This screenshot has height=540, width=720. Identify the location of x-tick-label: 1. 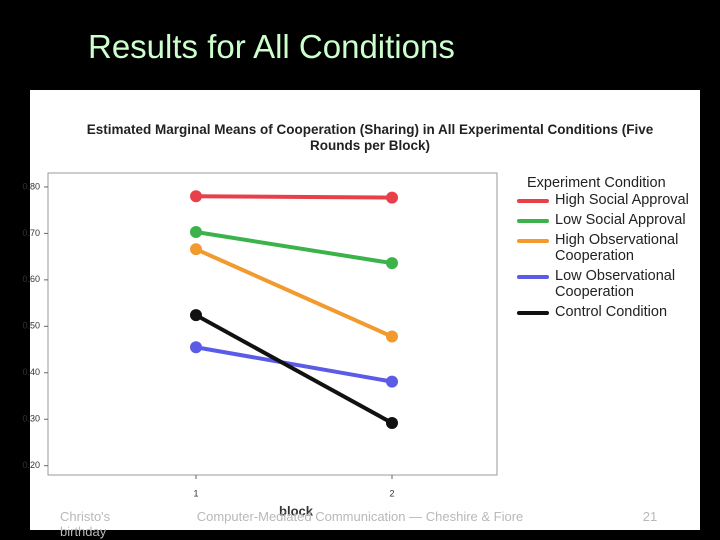
(195, 493).